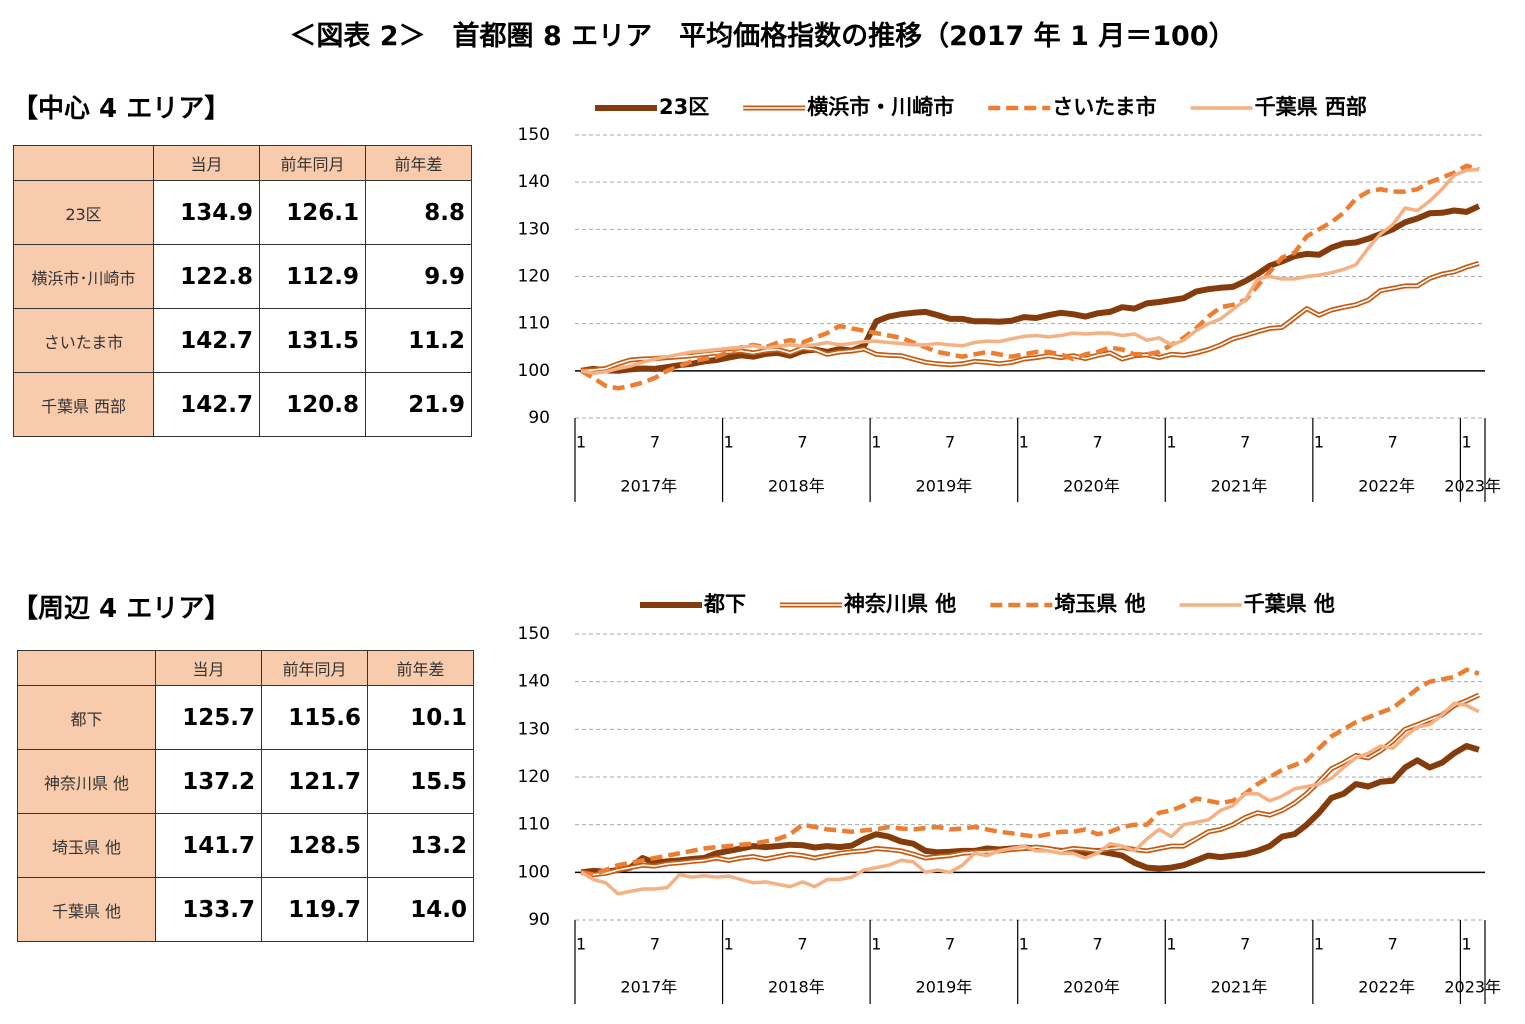 This screenshot has width=1525, height=1024. Describe the element at coordinates (724, 604) in the screenshot. I see `legend-label: 都下` at that location.